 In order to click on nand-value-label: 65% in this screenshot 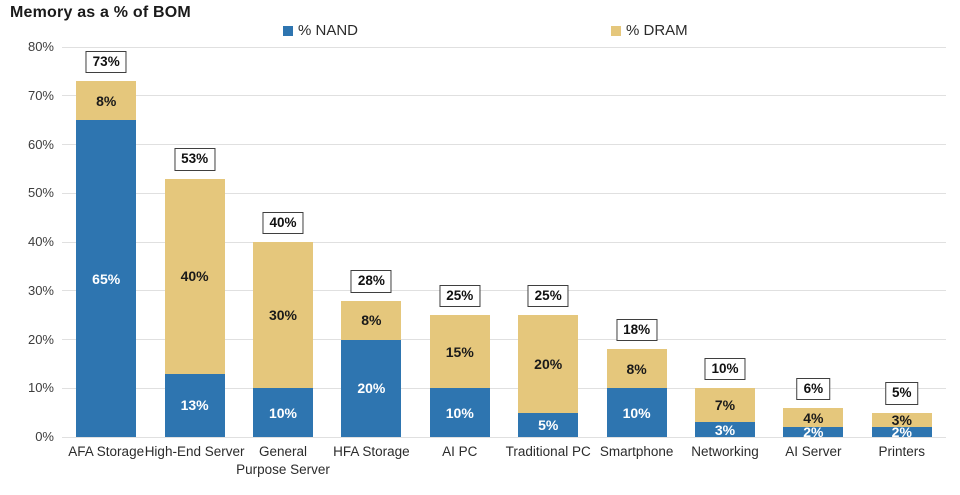, I will do `click(106, 278)`.